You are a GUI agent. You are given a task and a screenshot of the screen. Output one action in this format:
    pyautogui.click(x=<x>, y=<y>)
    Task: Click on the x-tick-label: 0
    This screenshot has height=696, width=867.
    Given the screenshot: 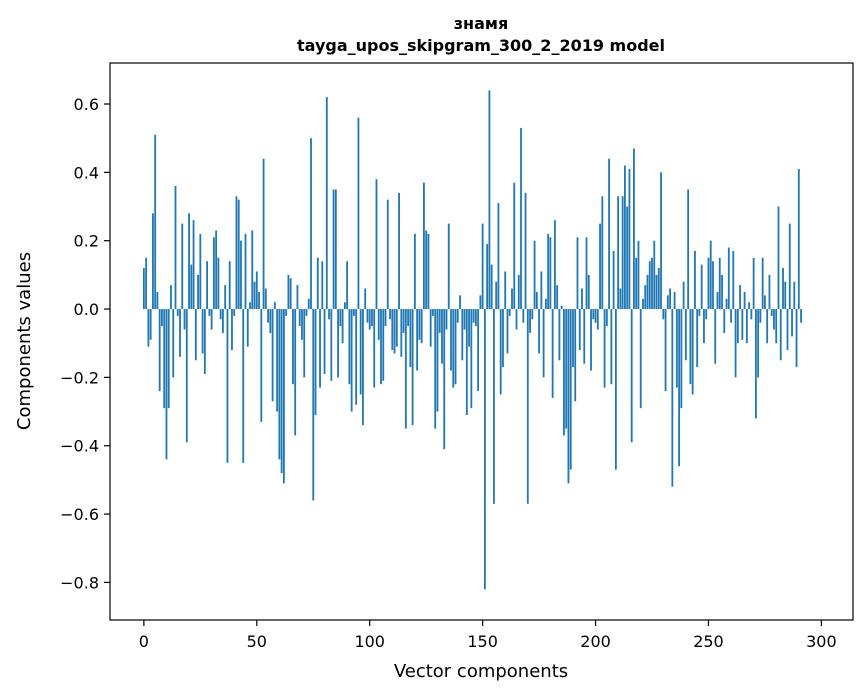 What is the action you would take?
    pyautogui.click(x=144, y=641)
    